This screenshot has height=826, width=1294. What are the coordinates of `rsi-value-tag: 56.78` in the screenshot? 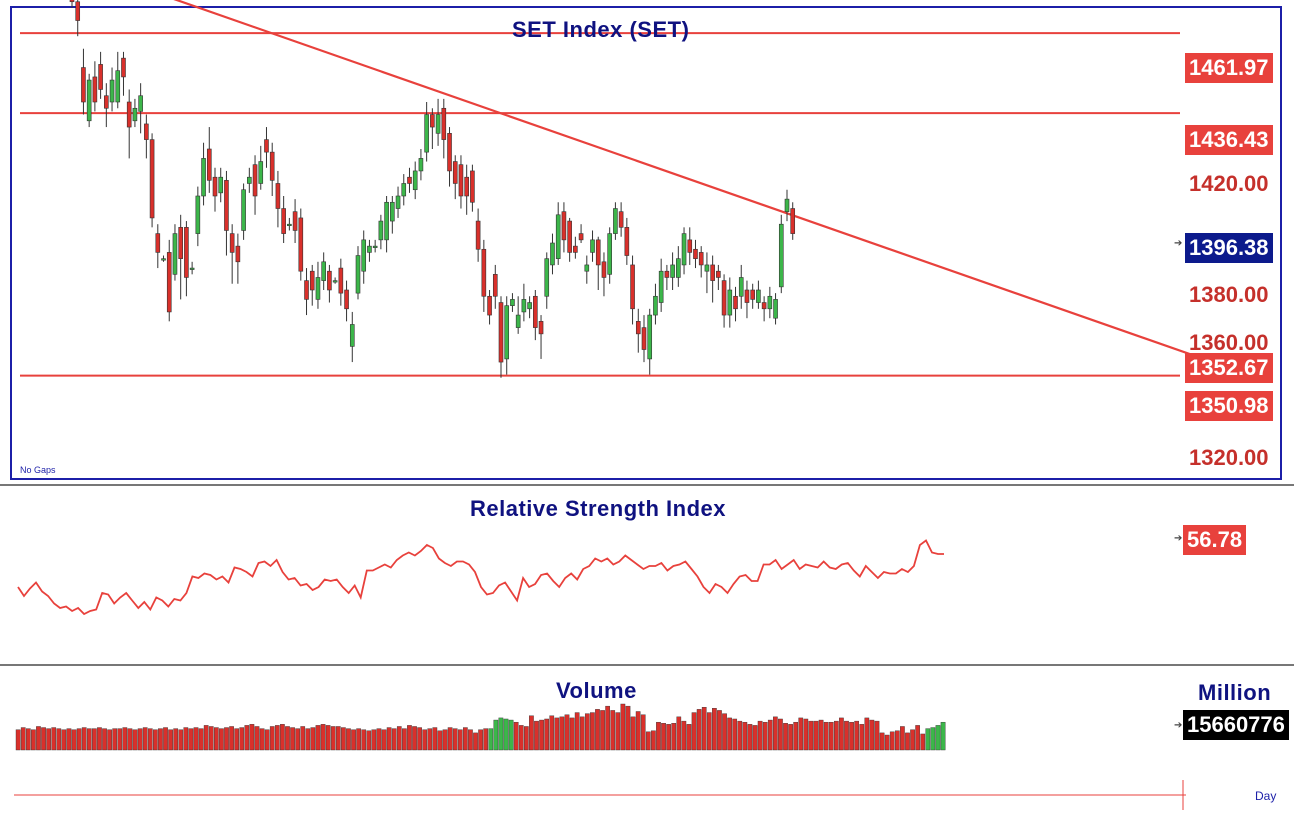 It's located at (1215, 540).